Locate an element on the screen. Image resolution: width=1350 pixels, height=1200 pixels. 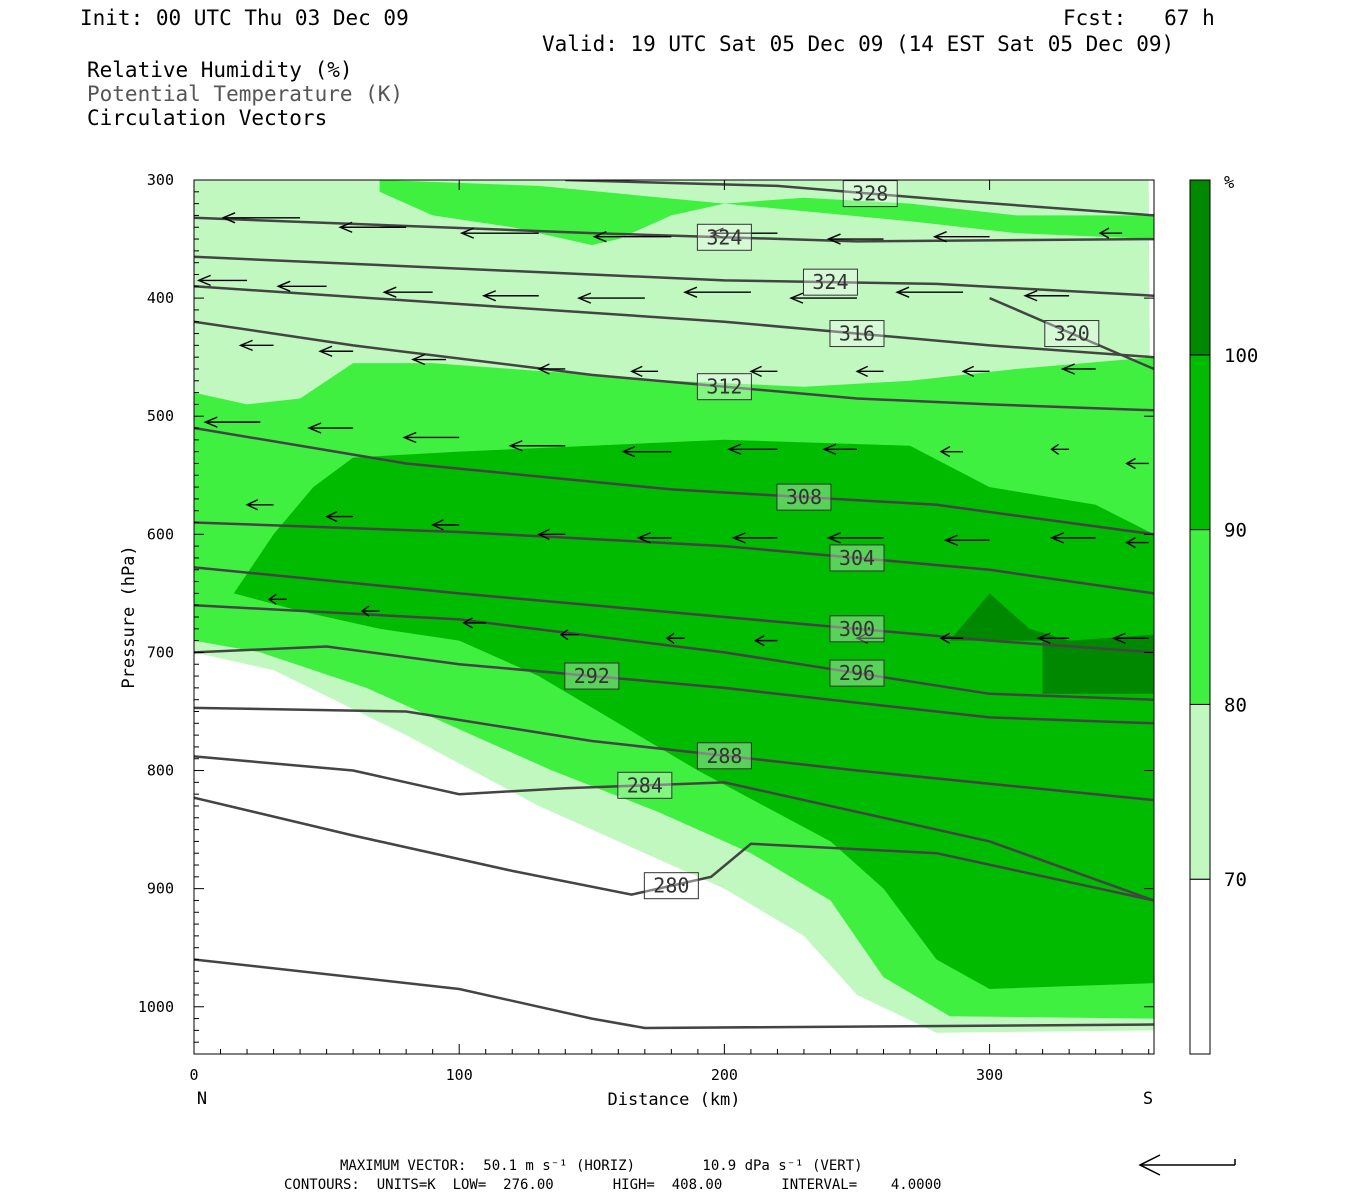
field-vectors: Circulation Vectors is located at coordinates (207, 118).